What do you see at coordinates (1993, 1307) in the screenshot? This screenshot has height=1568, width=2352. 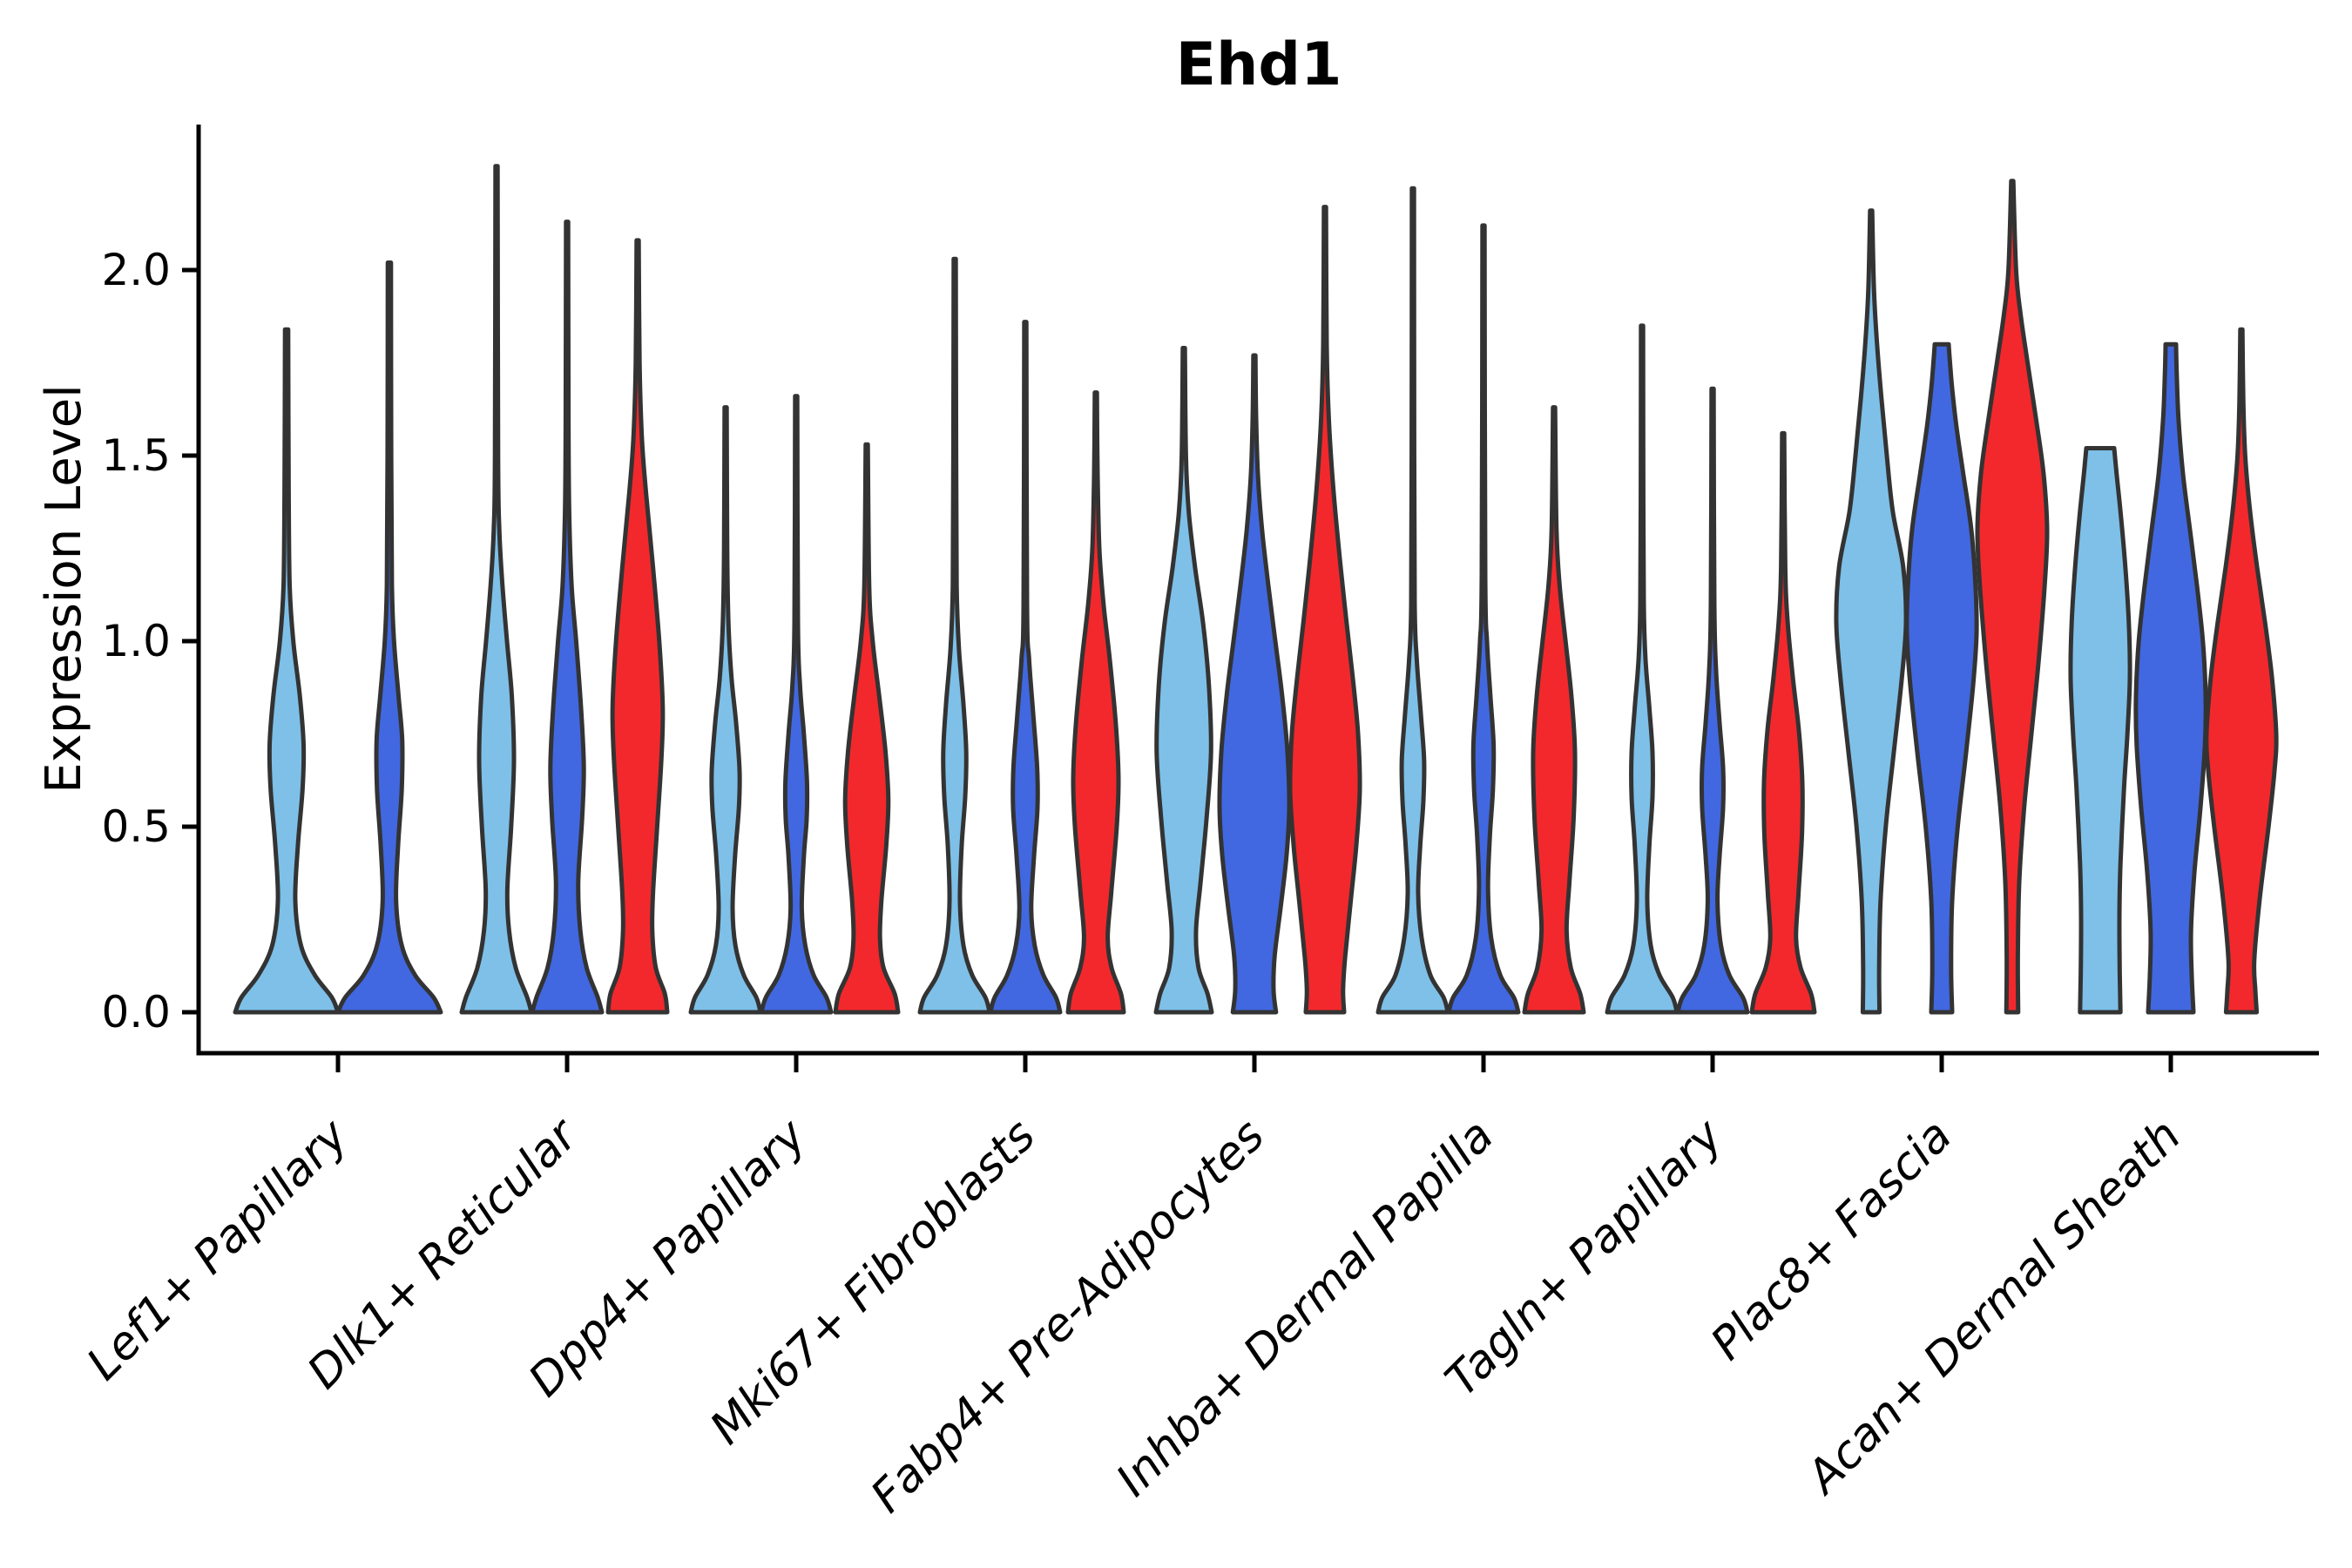 I see `x-tick-label: Acan+ Dermal Sheath` at bounding box center [1993, 1307].